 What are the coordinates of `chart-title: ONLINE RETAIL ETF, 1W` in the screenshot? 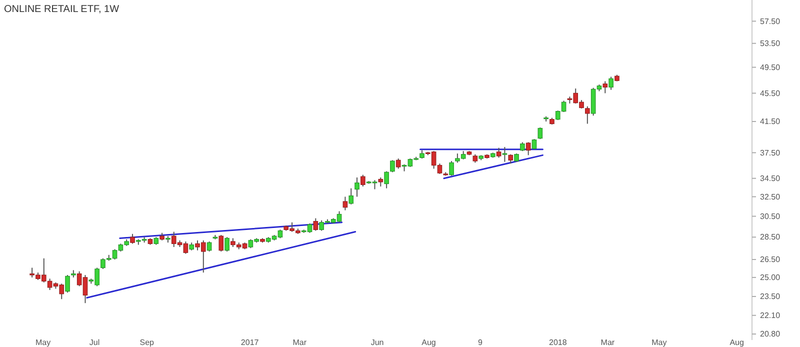 It's located at (62, 9).